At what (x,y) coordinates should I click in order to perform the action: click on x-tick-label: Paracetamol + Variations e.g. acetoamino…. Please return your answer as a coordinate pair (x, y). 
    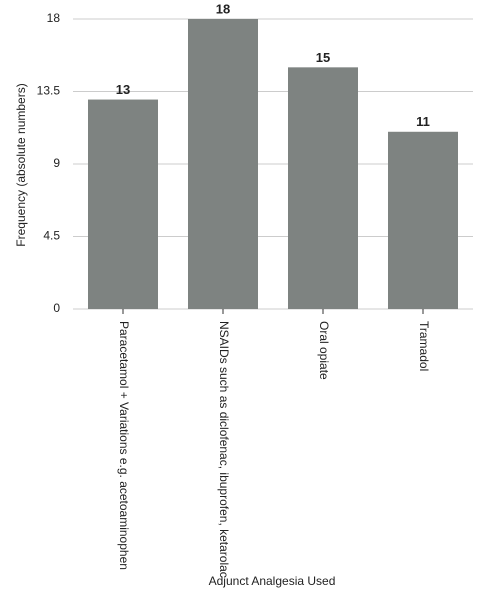
    Looking at the image, I should click on (124, 445).